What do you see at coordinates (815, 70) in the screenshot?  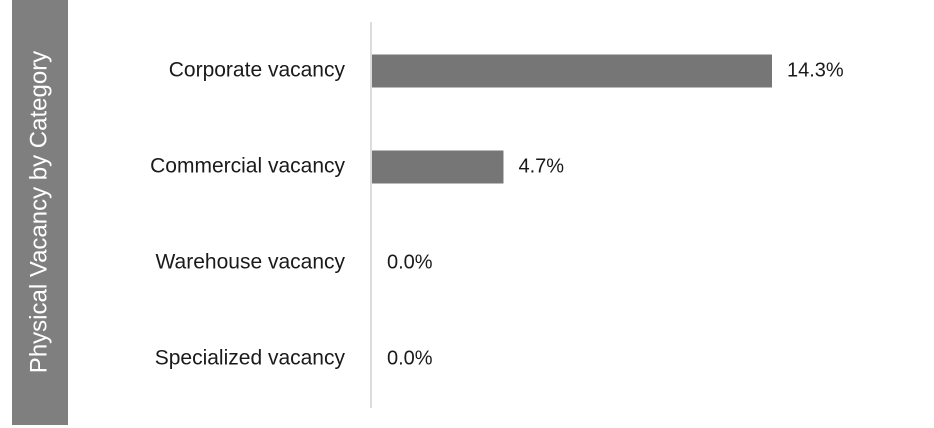 I see `value-label: 14.3%` at bounding box center [815, 70].